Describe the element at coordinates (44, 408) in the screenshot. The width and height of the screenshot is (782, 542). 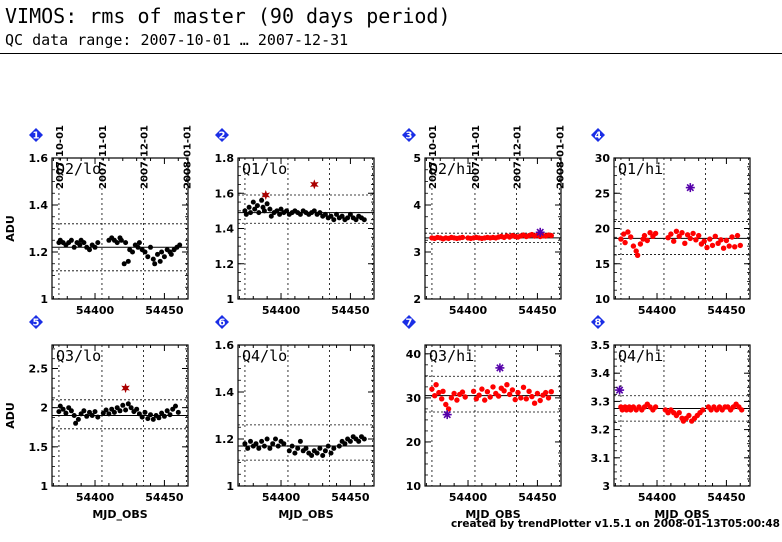
I see `y-tick-label: 2` at that location.